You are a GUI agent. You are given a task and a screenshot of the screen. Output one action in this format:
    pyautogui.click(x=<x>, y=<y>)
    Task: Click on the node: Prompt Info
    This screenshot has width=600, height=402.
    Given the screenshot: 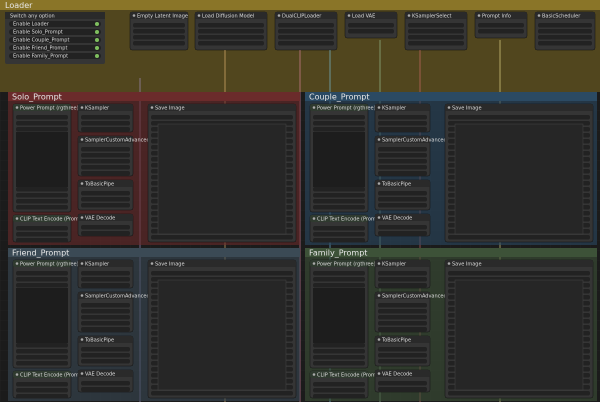 What is the action you would take?
    pyautogui.click(x=501, y=25)
    